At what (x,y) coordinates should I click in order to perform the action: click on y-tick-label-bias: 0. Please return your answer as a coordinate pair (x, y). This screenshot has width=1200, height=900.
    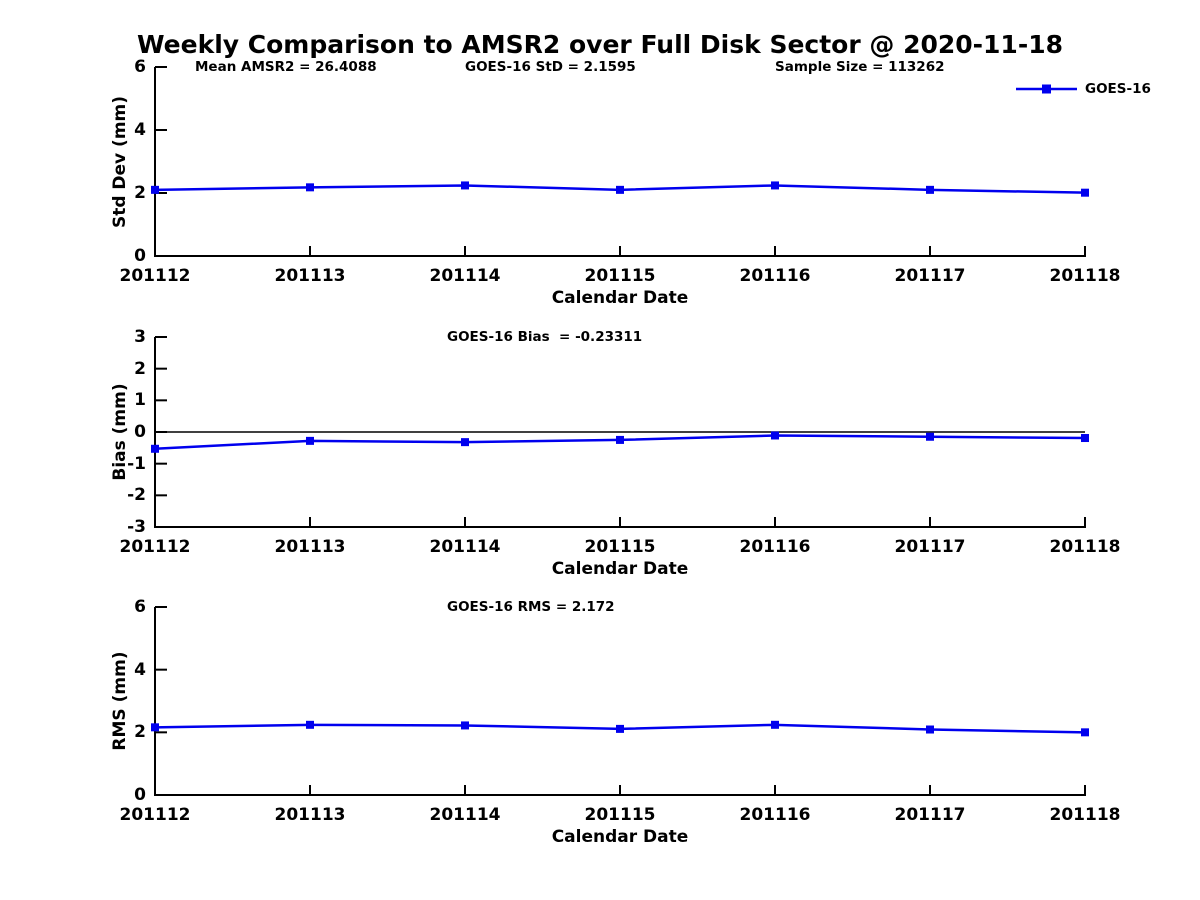
    Looking at the image, I should click on (140, 432).